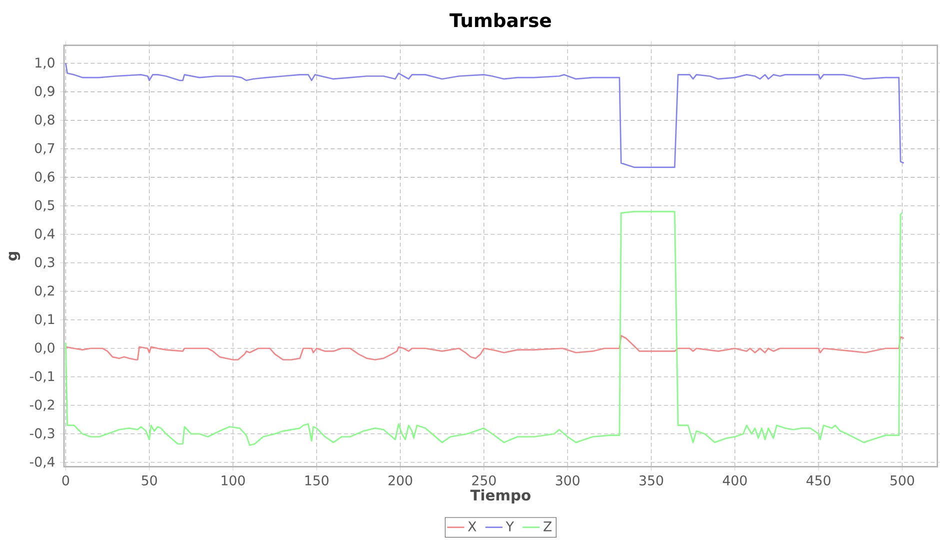  I want to click on x-tick-label: 350, so click(652, 480).